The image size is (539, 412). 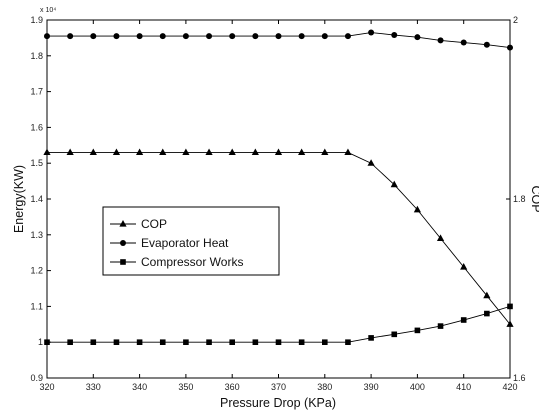 What do you see at coordinates (139, 387) in the screenshot?
I see `x-tick-label: 340` at bounding box center [139, 387].